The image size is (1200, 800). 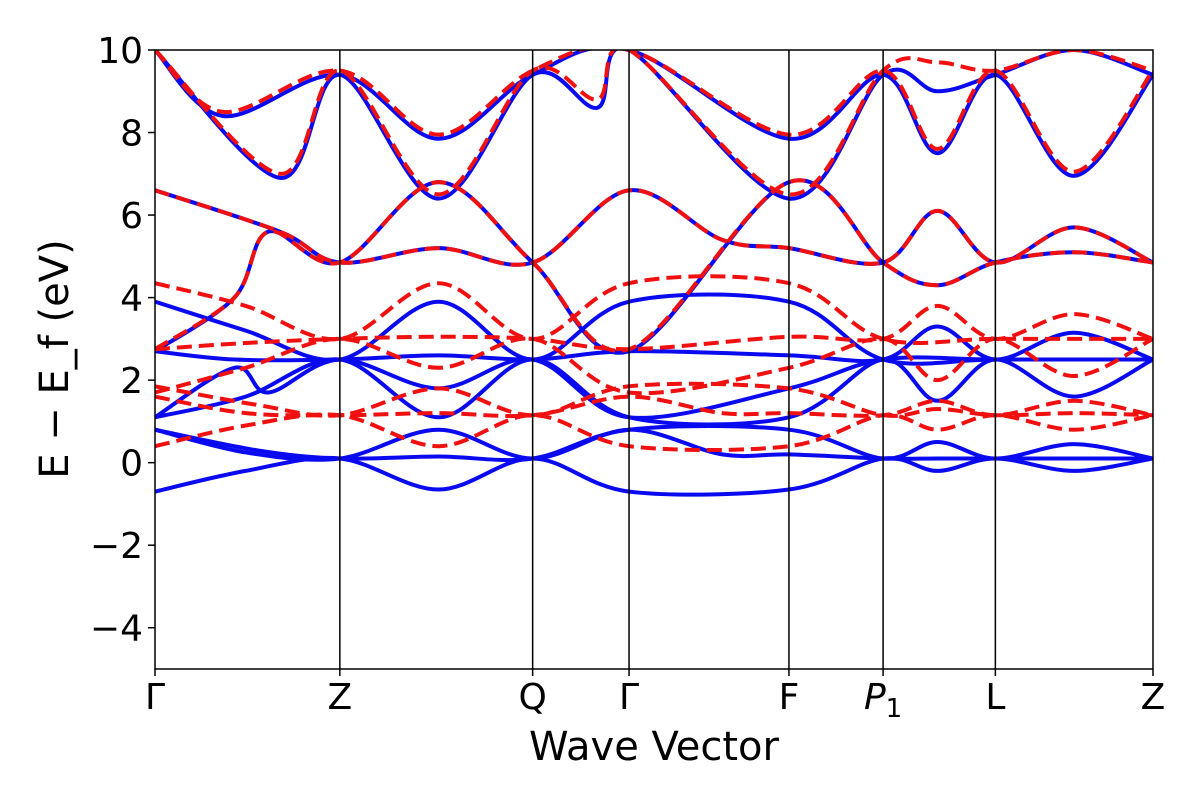 What do you see at coordinates (131, 464) in the screenshot?
I see `y-tick-label-2: 0` at bounding box center [131, 464].